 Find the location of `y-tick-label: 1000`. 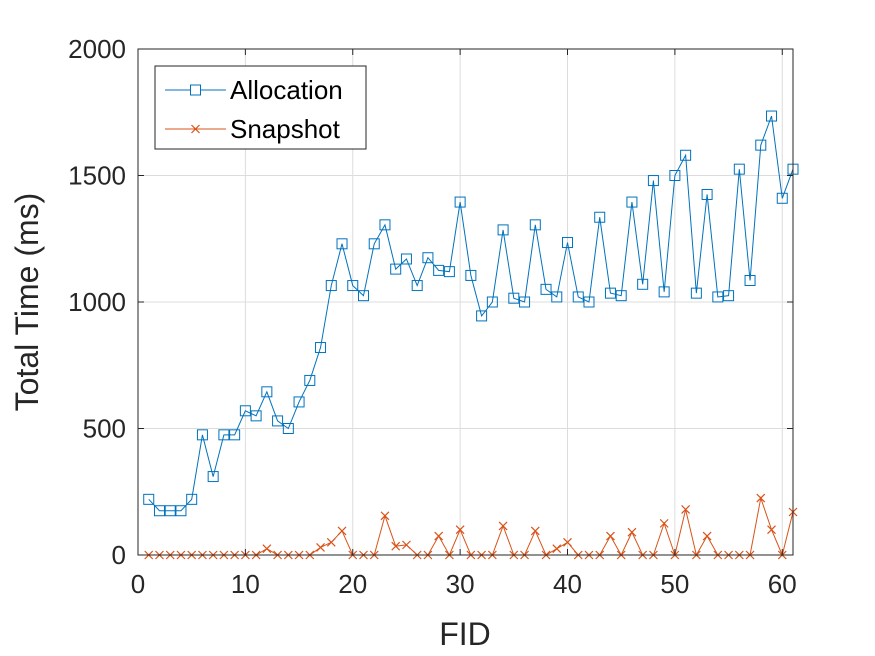

y-tick-label: 1000 is located at coordinates (97, 302).